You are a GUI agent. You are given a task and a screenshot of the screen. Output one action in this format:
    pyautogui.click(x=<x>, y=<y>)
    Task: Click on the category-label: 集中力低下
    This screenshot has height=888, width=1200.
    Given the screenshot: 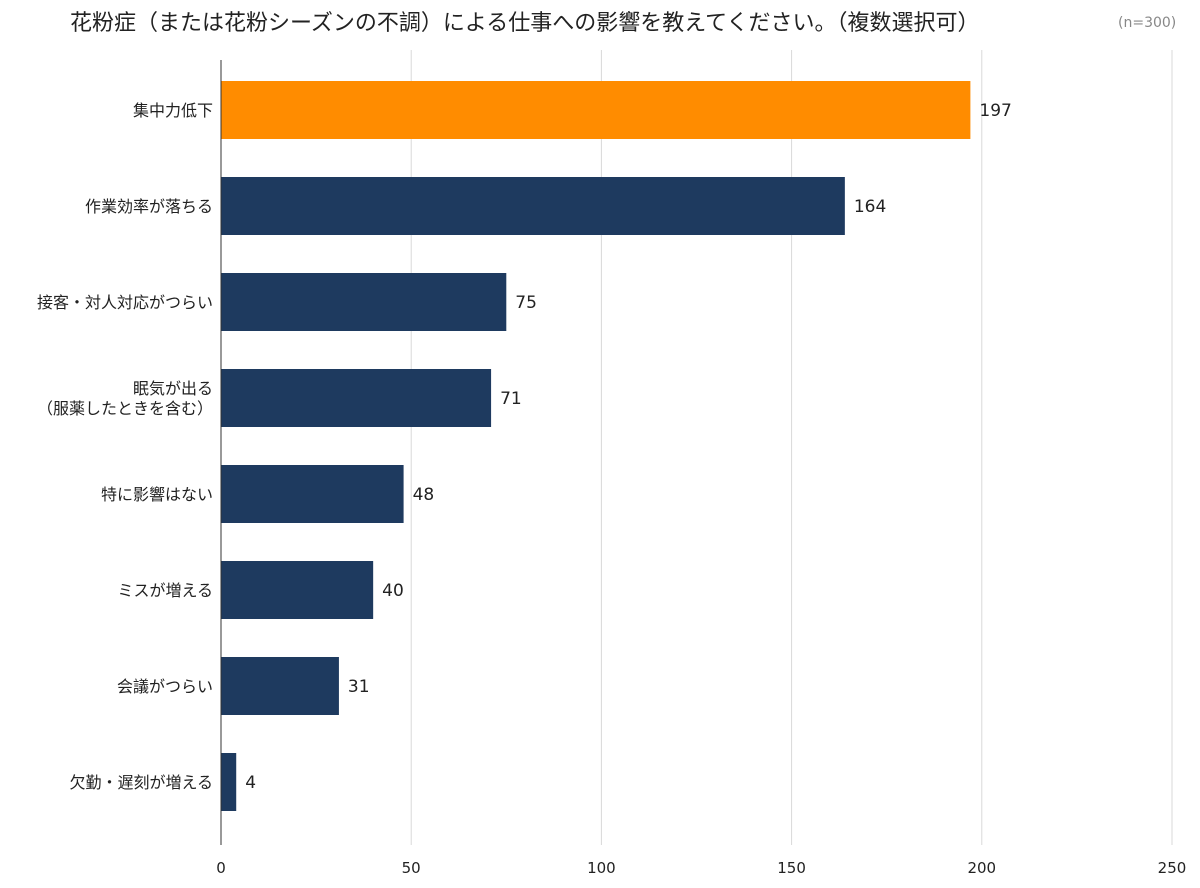 What is the action you would take?
    pyautogui.click(x=173, y=110)
    